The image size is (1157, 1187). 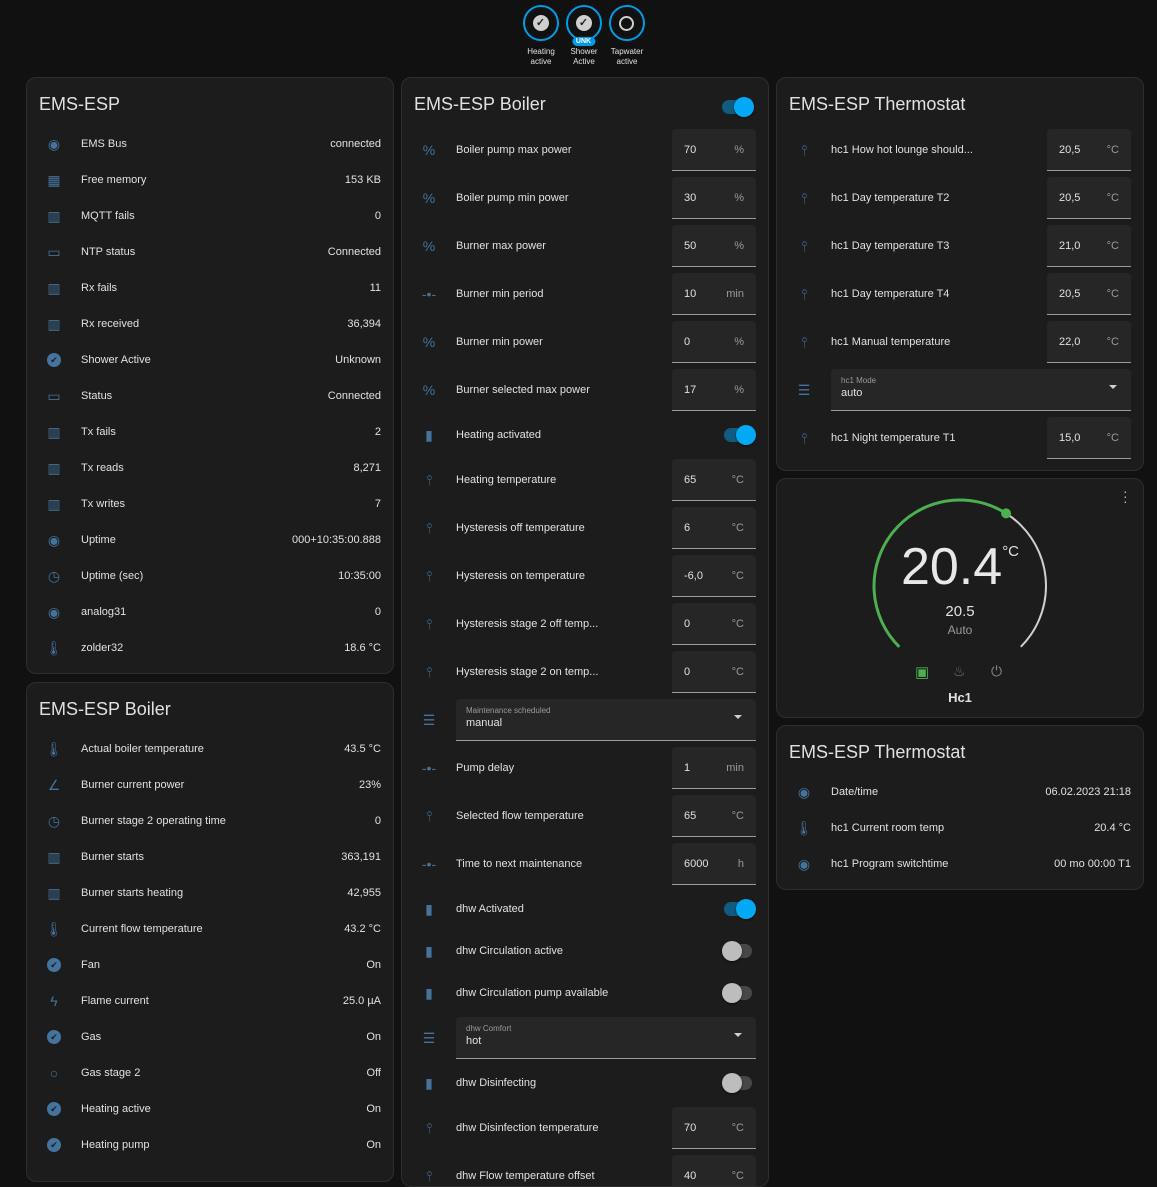 I want to click on number-input: 21,0 °C, so click(x=1089, y=246).